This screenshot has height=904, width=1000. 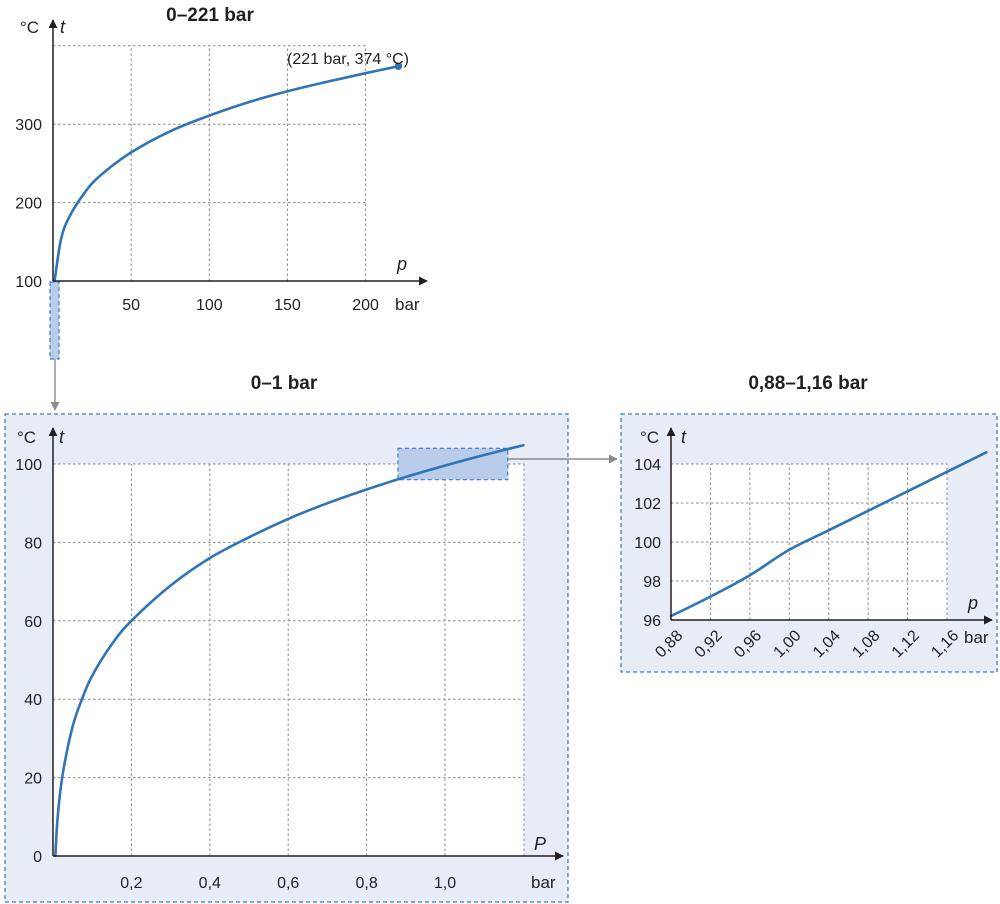 I want to click on y-tick-label: 96, so click(x=652, y=621).